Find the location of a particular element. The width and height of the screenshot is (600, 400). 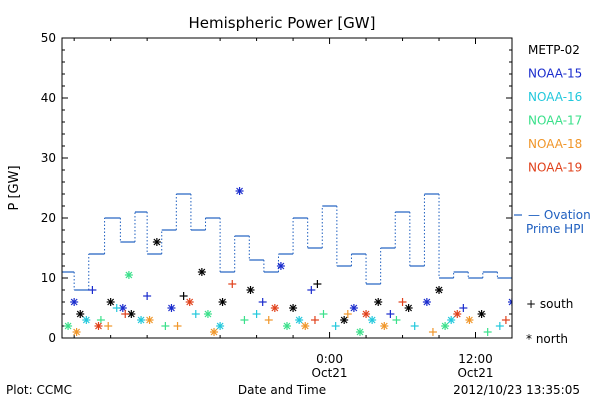

y-tick-label: 50 is located at coordinates (48, 38).